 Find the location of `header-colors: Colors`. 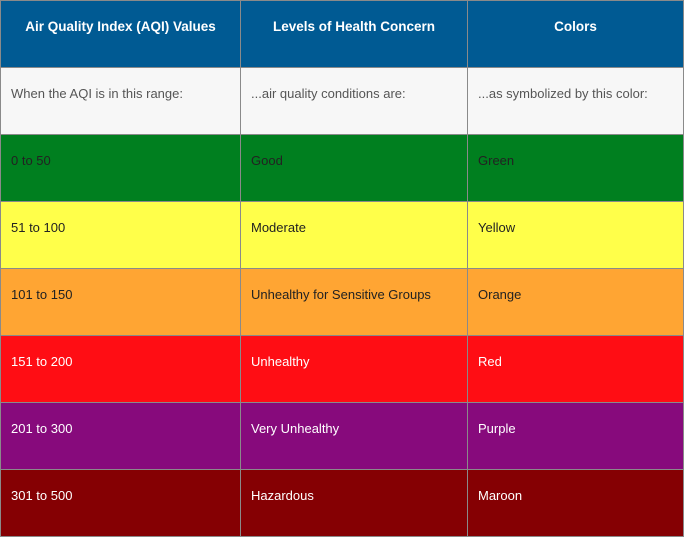

header-colors: Colors is located at coordinates (575, 34).